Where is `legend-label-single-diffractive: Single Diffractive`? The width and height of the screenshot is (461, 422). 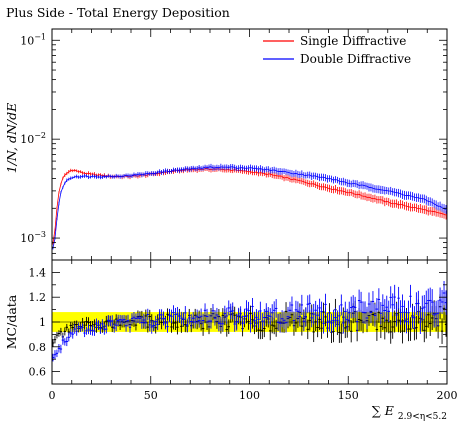
legend-label-single-diffractive: Single Diffractive is located at coordinates (353, 41).